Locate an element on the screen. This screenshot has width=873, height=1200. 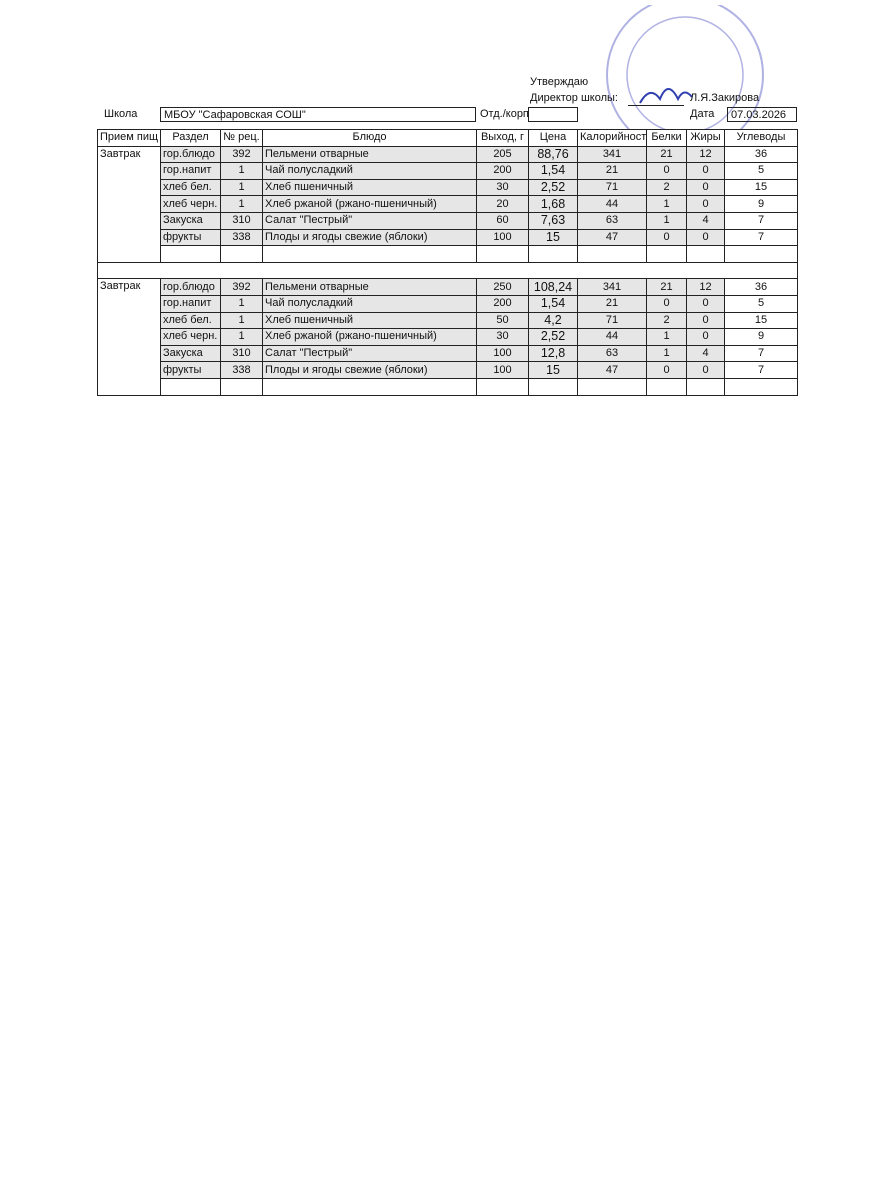
stamp is located at coordinates (685, 75).